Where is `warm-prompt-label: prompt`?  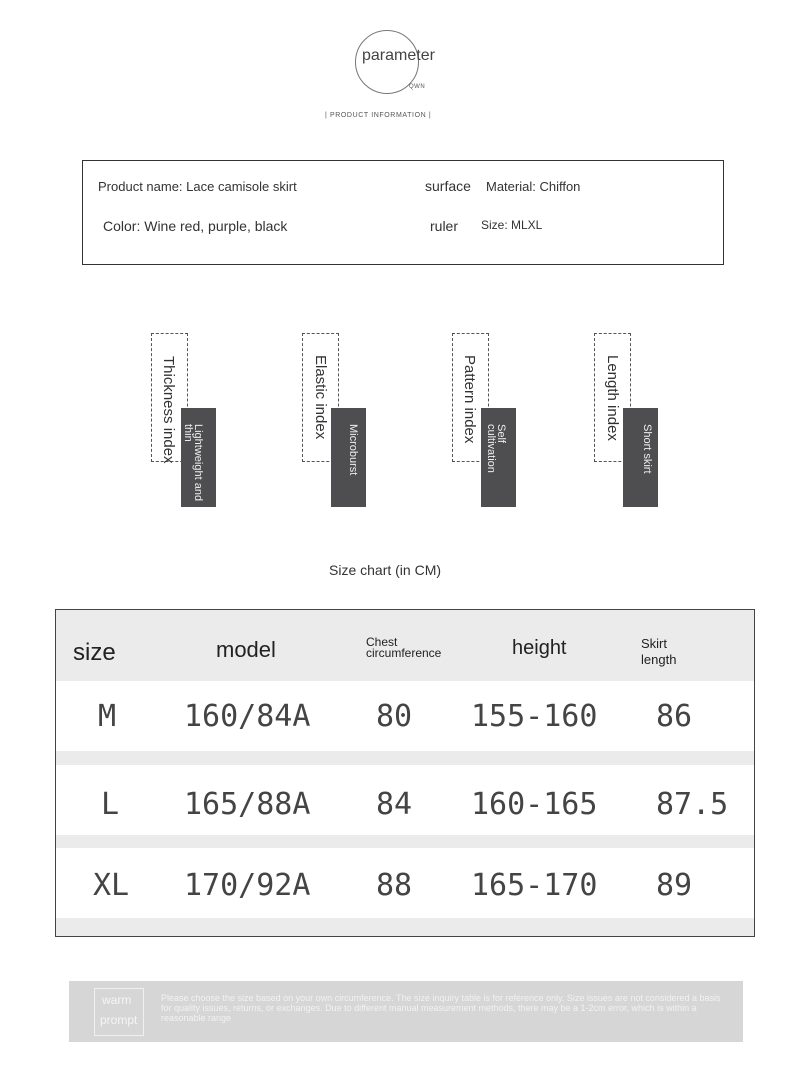
warm-prompt-label: prompt is located at coordinates (119, 1020).